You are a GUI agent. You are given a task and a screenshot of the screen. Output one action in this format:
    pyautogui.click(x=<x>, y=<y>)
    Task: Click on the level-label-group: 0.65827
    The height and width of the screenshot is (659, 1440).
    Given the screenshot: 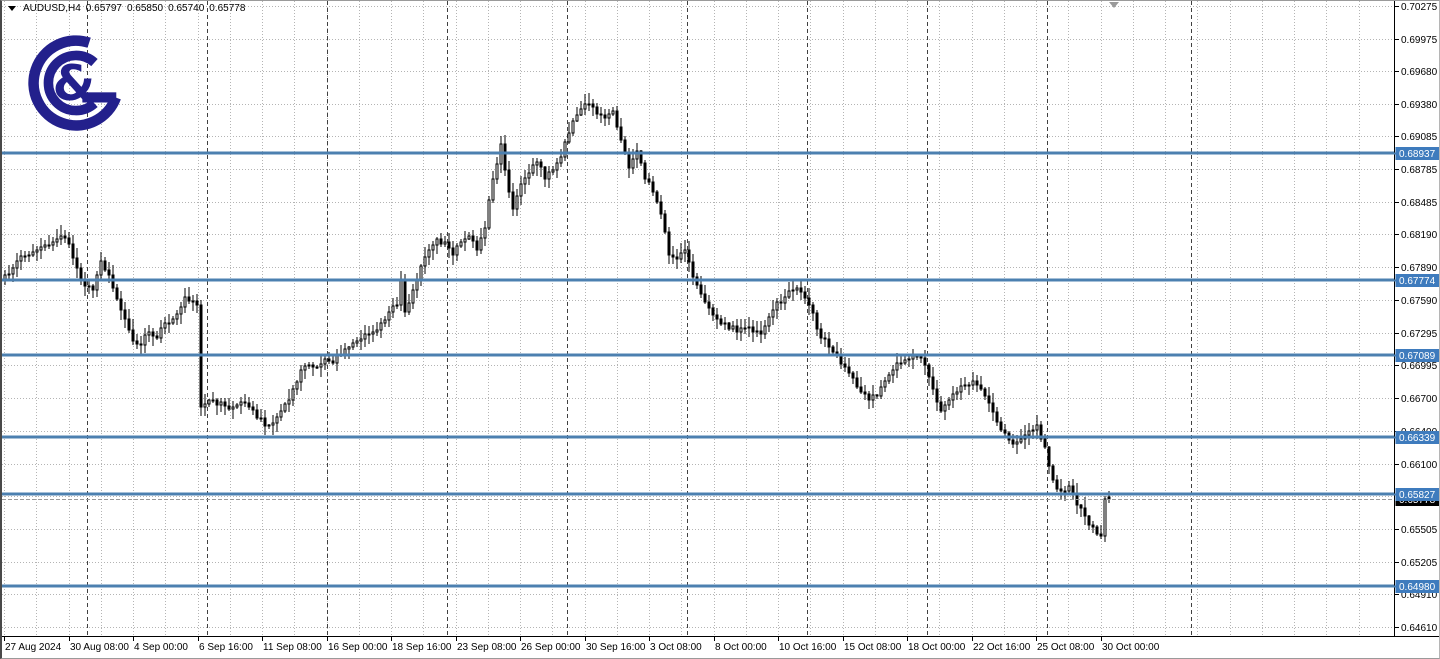 What is the action you would take?
    pyautogui.click(x=1415, y=494)
    